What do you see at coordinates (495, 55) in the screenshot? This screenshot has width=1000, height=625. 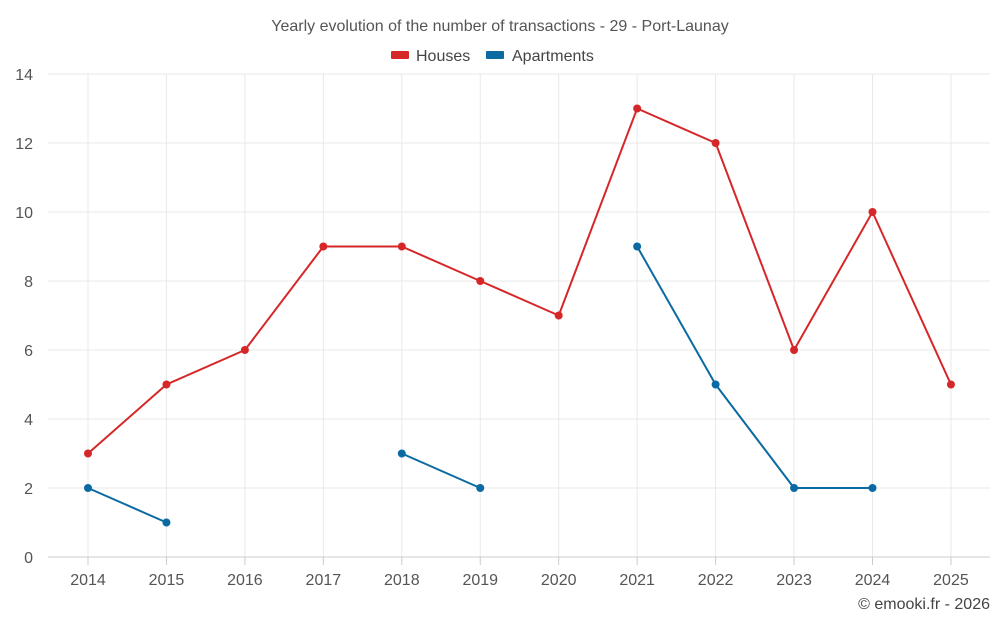 I see `legend-swatch-apartments` at bounding box center [495, 55].